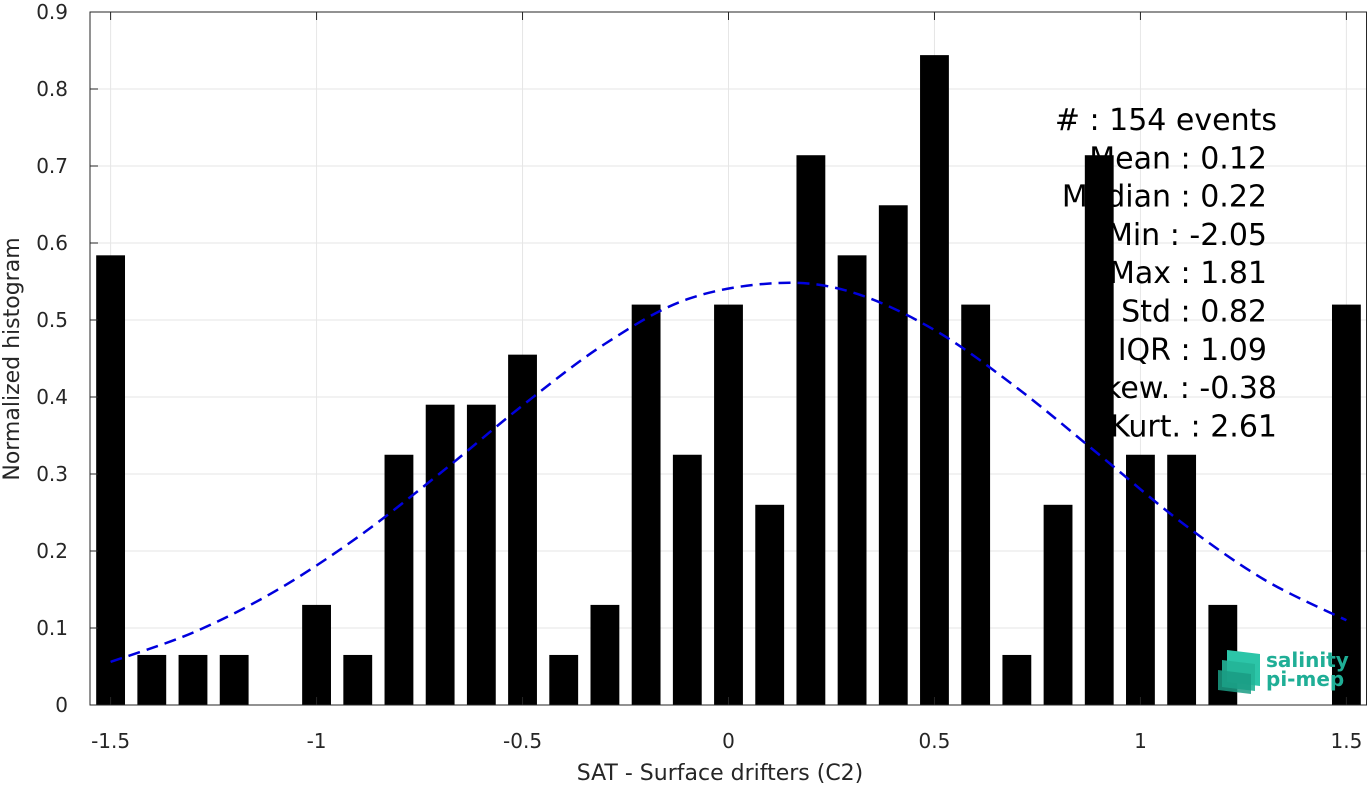  What do you see at coordinates (12, 358) in the screenshot?
I see `y-axis-label: Normalized histogram` at bounding box center [12, 358].